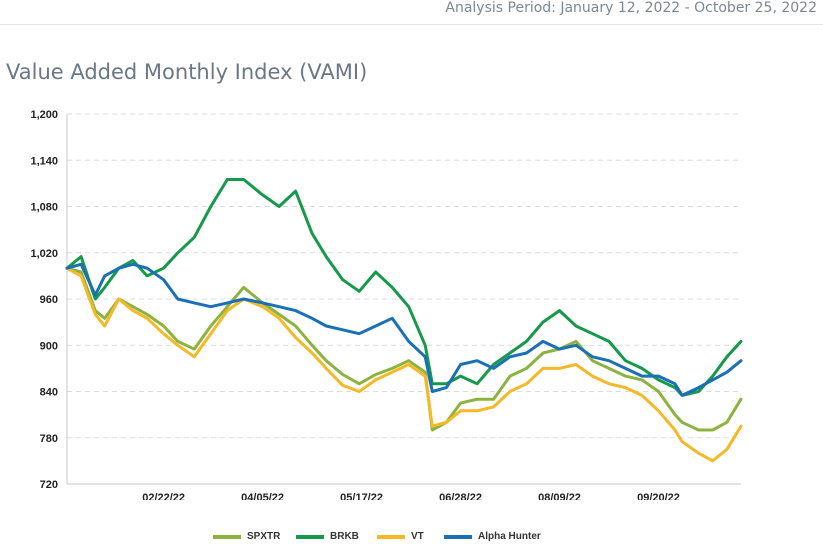 Image resolution: width=823 pixels, height=558 pixels. Describe the element at coordinates (344, 536) in the screenshot. I see `legend-label: BRKB` at that location.